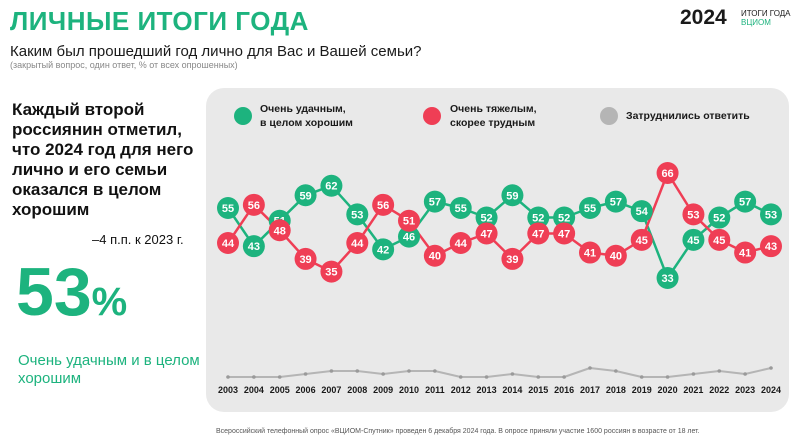 This screenshot has height=441, width=800. I want to click on point-s2-2012, so click(460, 243).